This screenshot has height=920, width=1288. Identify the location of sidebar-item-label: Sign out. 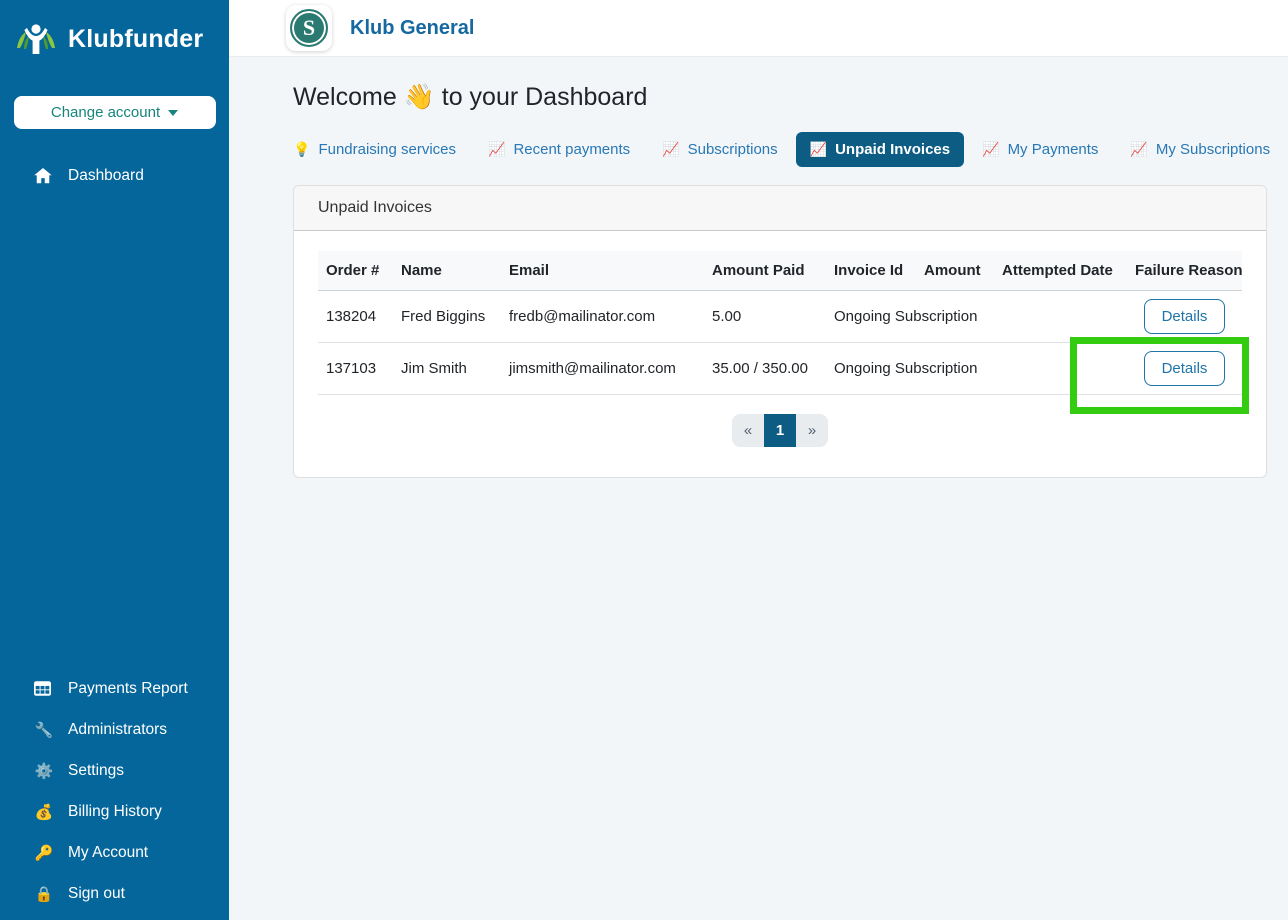
(96, 893).